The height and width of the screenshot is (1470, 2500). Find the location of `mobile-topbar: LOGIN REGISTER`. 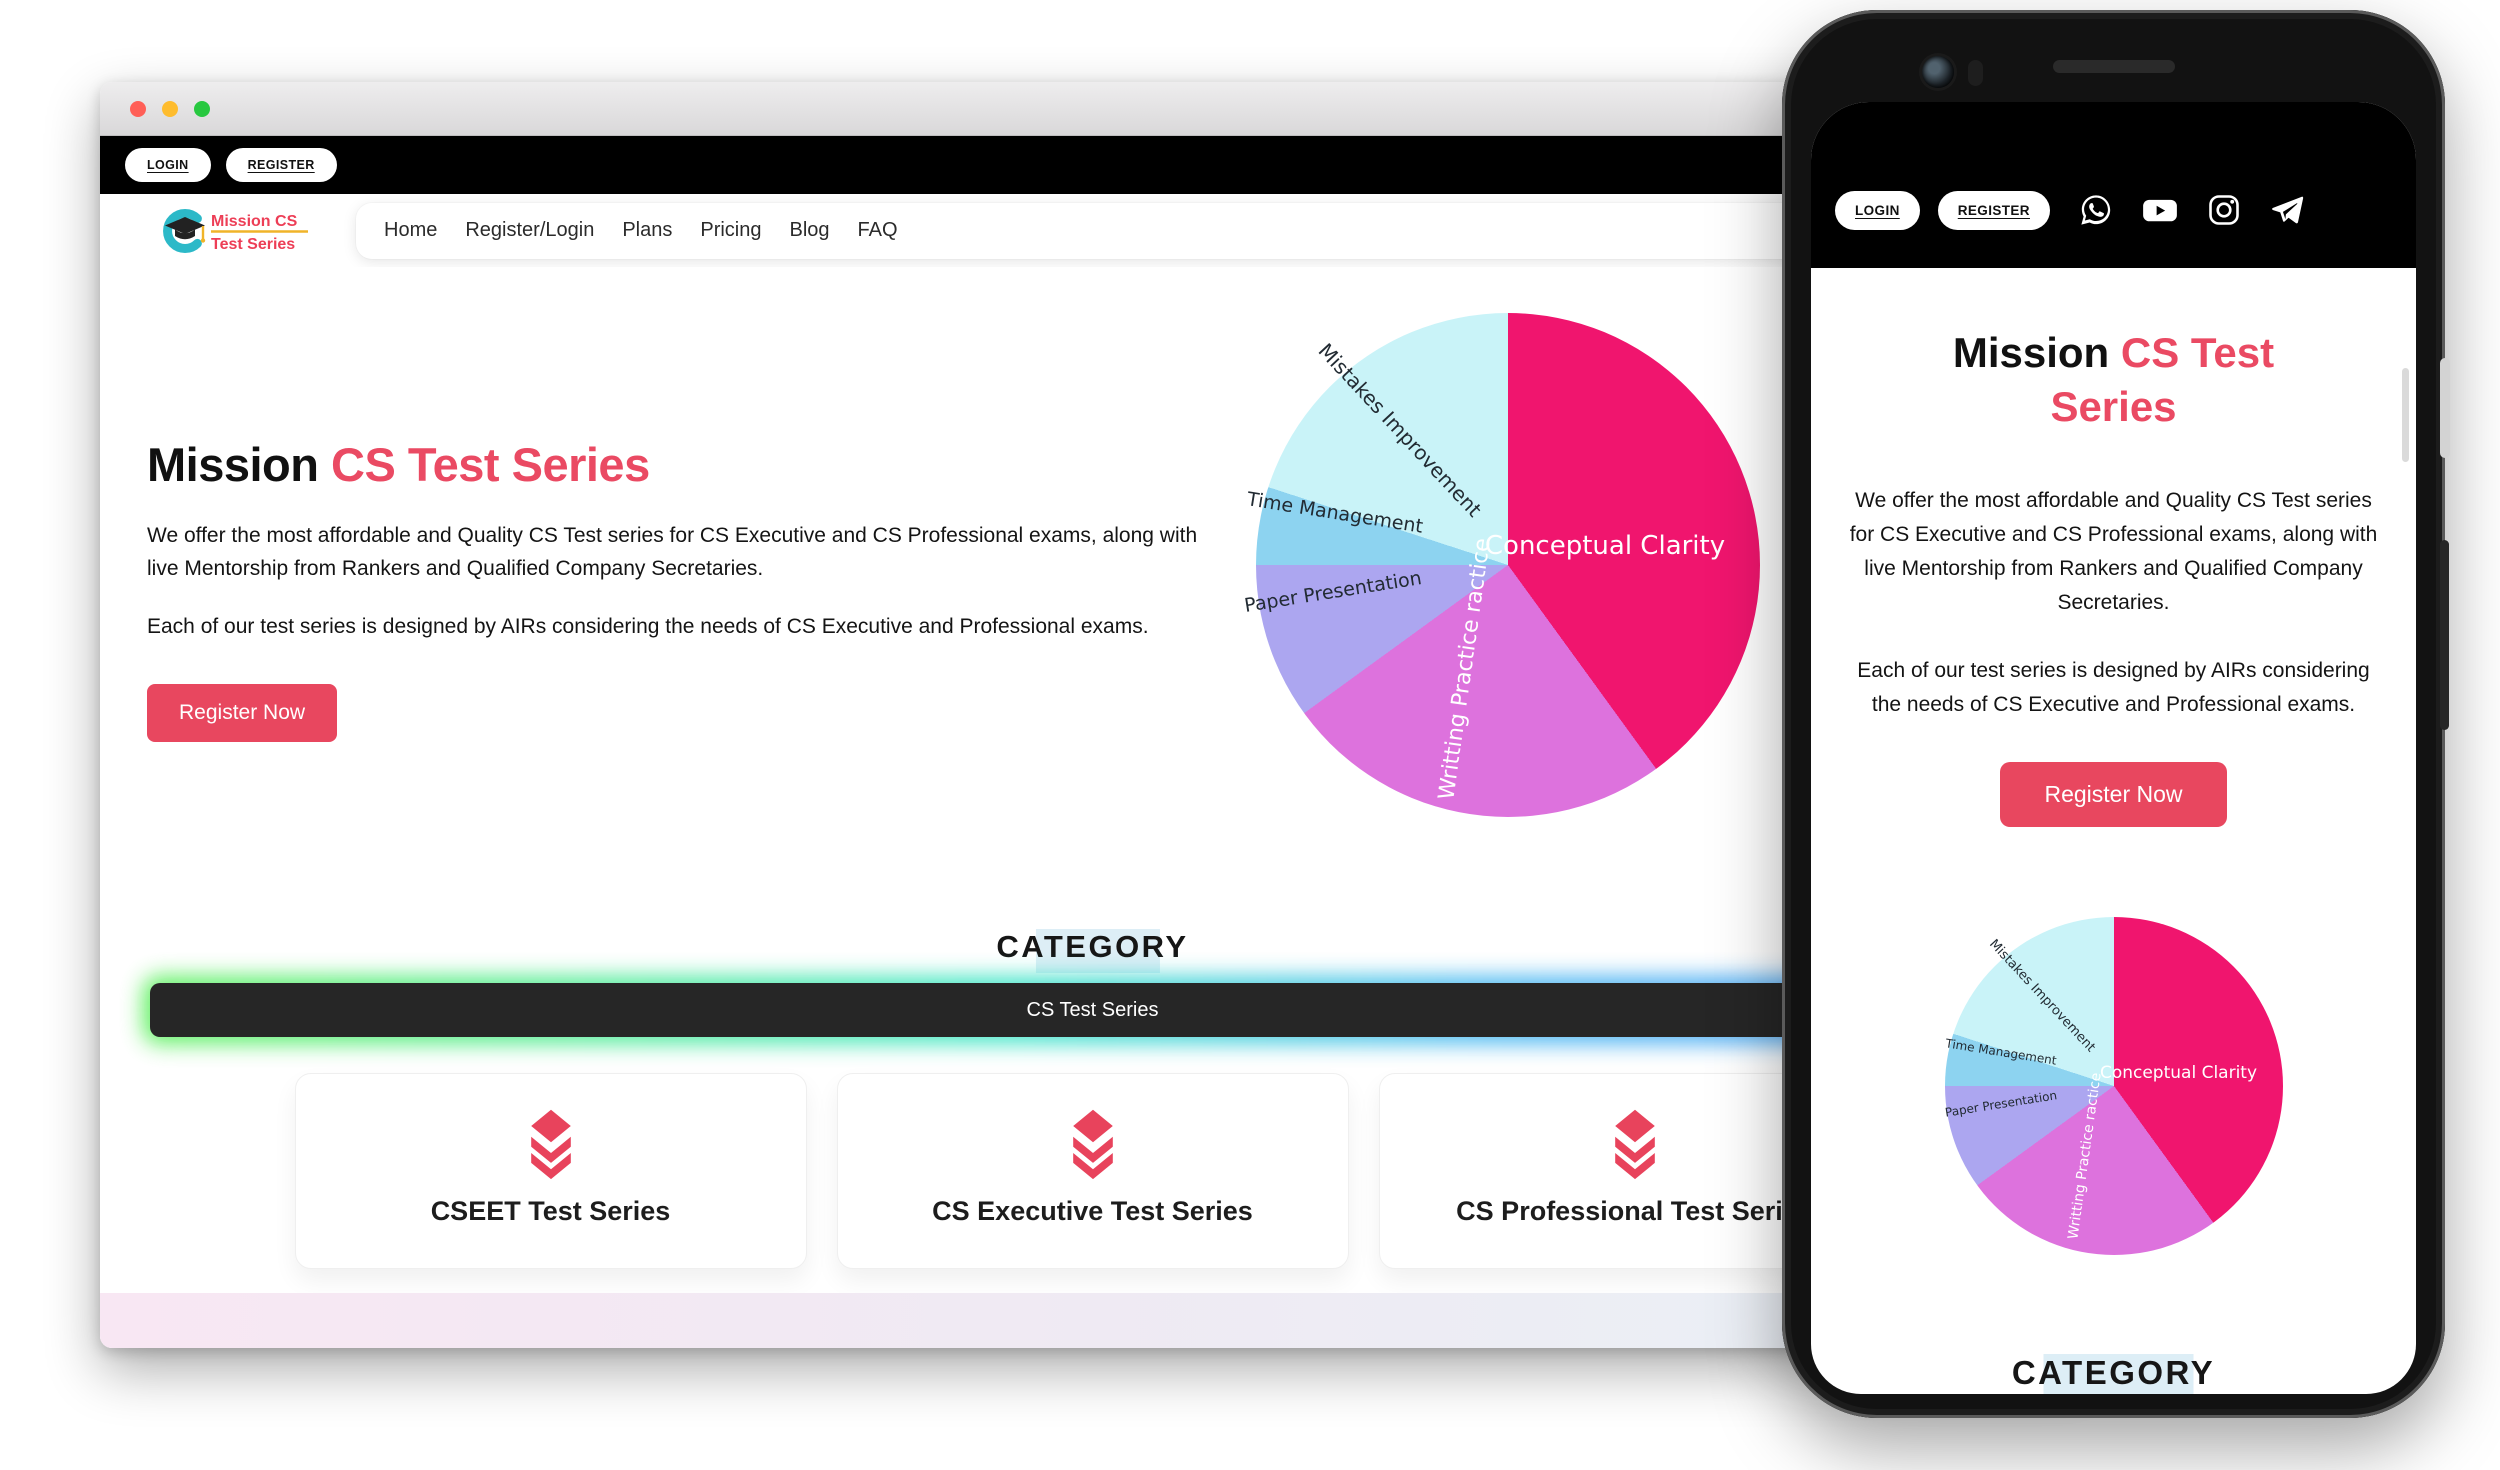

mobile-topbar: LOGIN REGISTER is located at coordinates (2113, 185).